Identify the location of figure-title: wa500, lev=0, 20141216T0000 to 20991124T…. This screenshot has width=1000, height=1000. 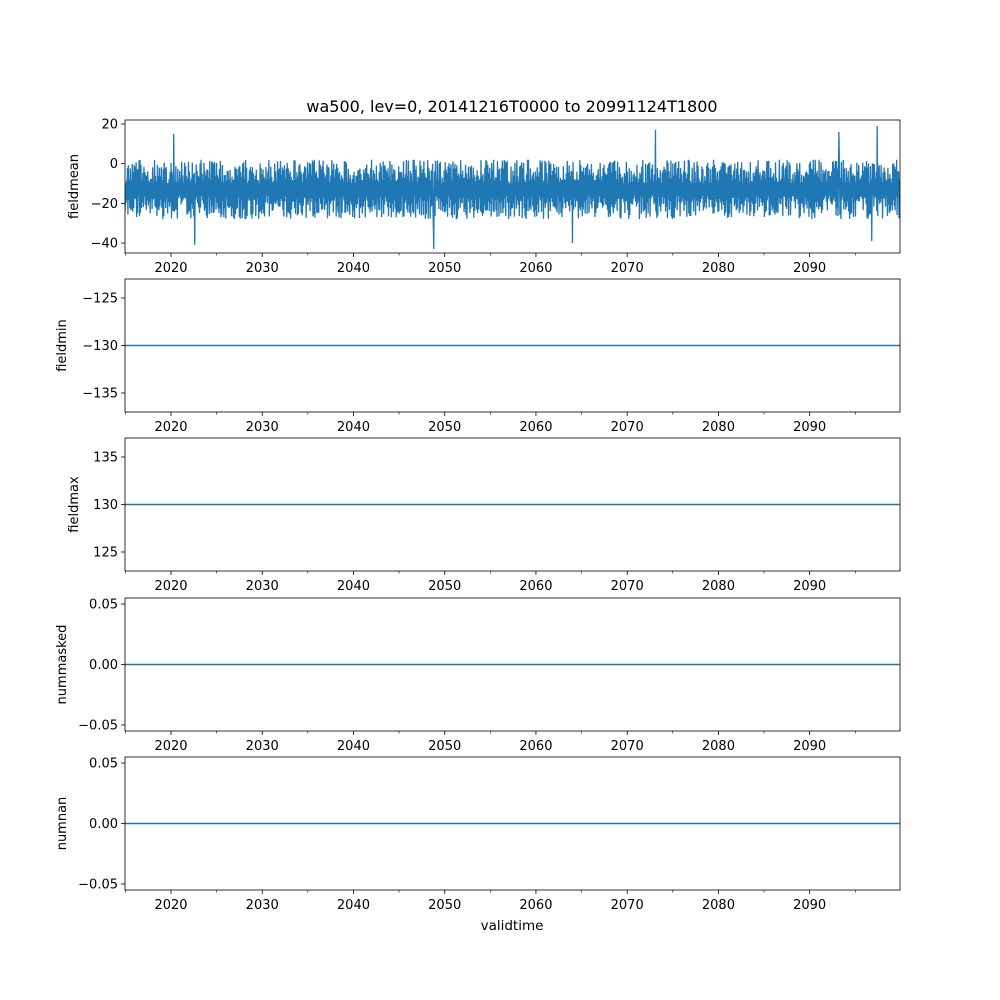
(511, 106).